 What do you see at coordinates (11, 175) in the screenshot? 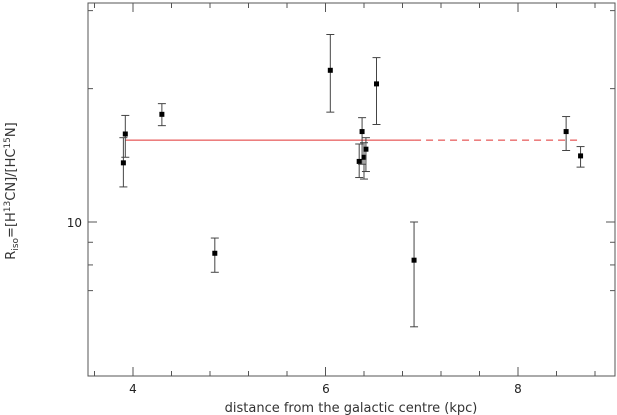
I see `y-label-mid: CN]/[HC` at bounding box center [11, 175].